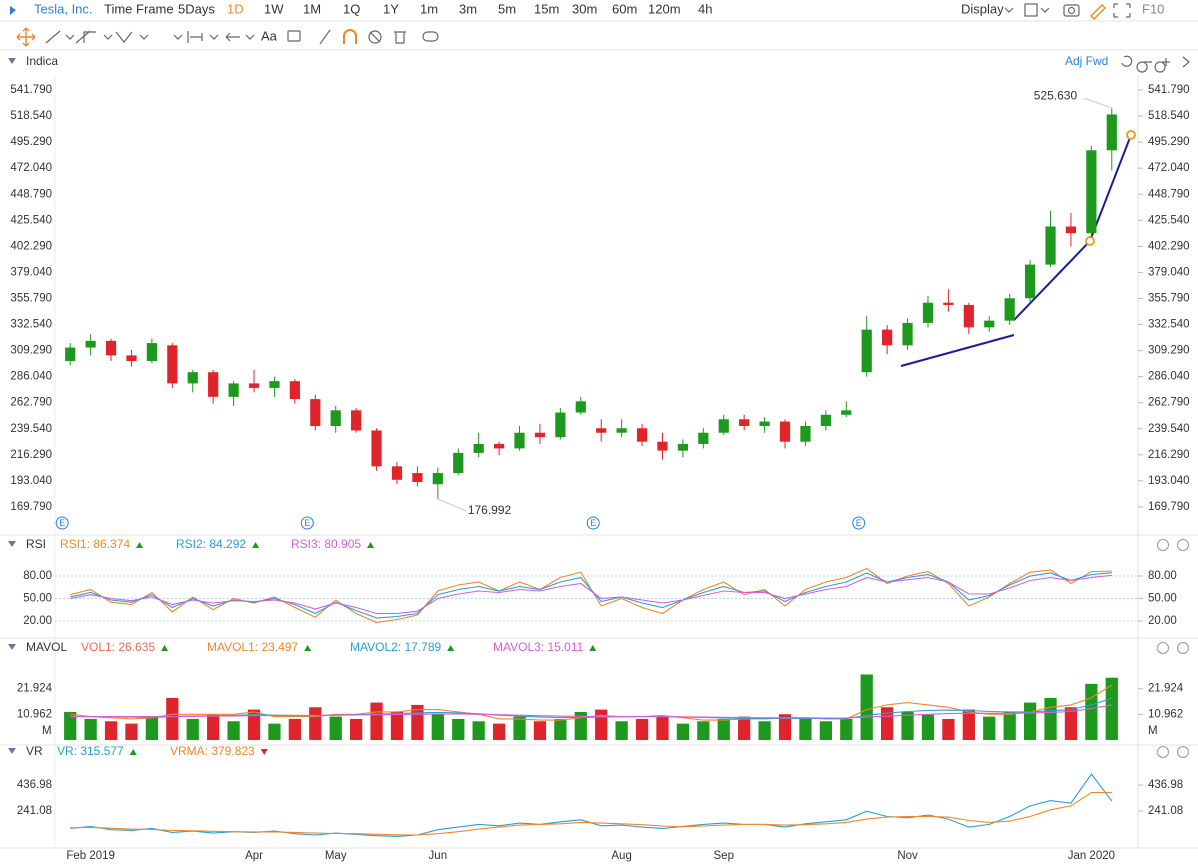 This screenshot has width=1198, height=867. I want to click on x-tick-label: Nov, so click(907, 856).